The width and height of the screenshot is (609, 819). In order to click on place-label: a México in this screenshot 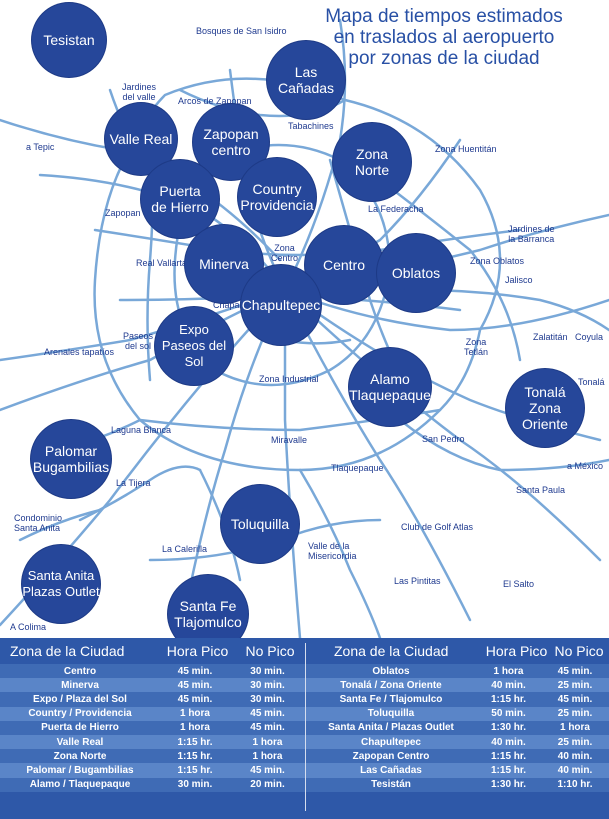, I will do `click(585, 466)`.